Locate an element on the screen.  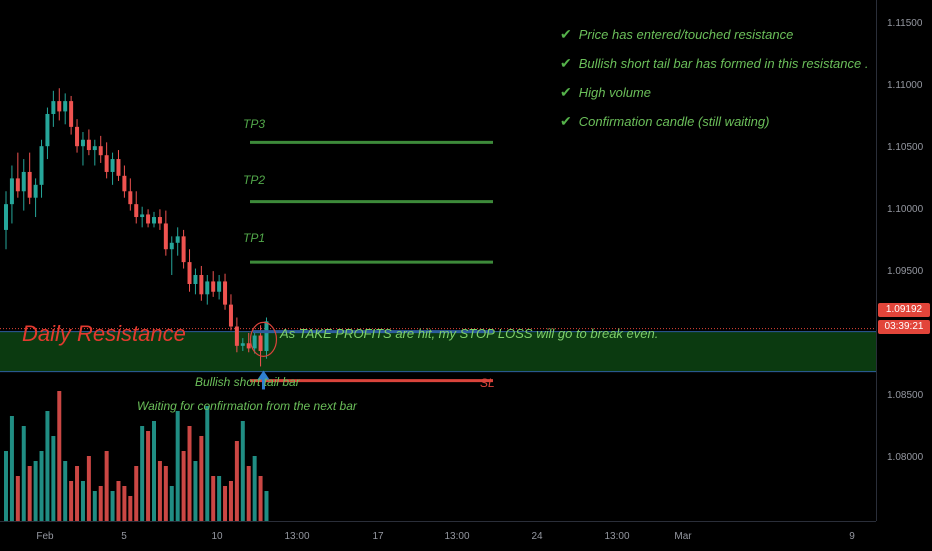
candlesticks is located at coordinates (136, 227).